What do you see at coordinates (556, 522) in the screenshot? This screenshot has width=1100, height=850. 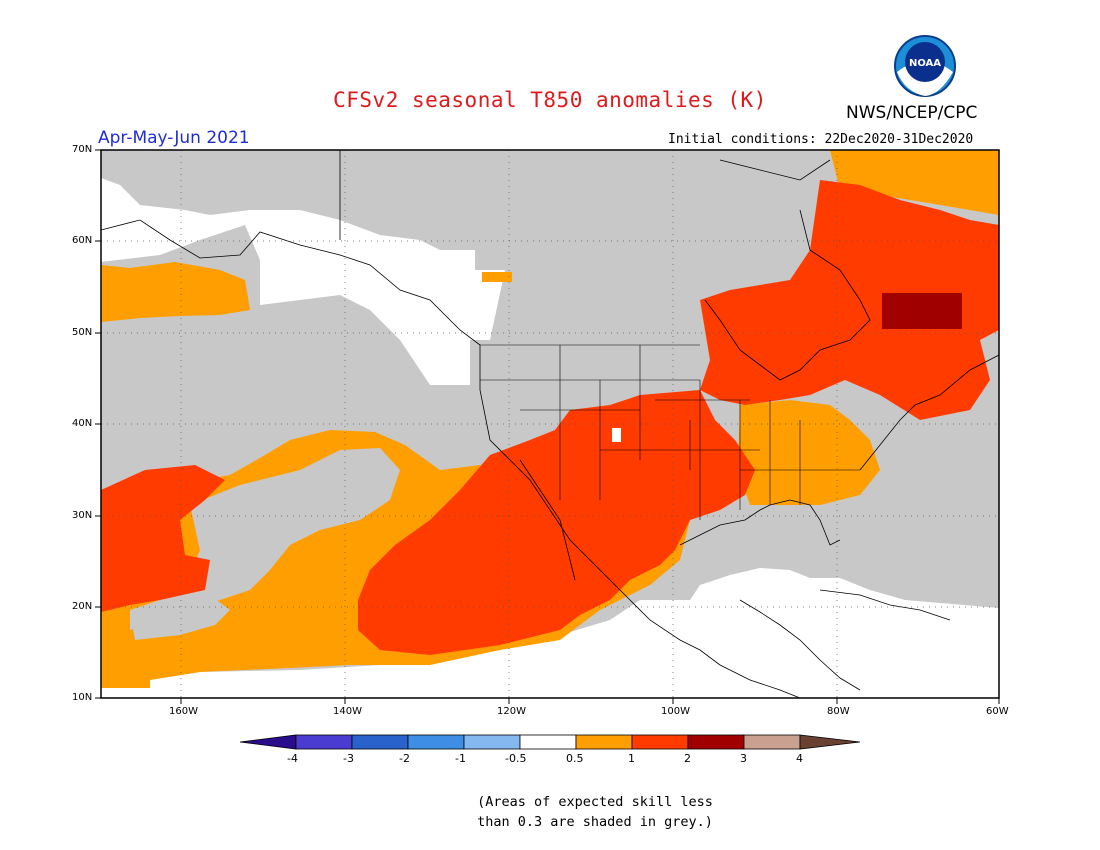 I see `red-area-baja-southwest` at bounding box center [556, 522].